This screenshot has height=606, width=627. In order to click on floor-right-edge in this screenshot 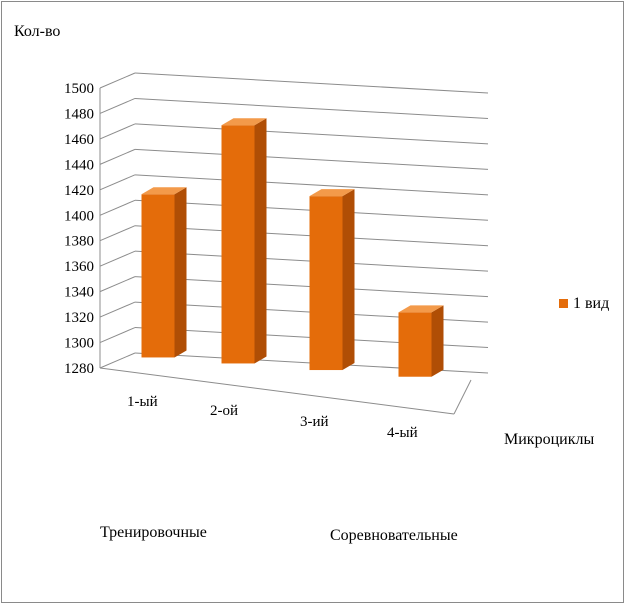, I will do `click(462, 397)`.